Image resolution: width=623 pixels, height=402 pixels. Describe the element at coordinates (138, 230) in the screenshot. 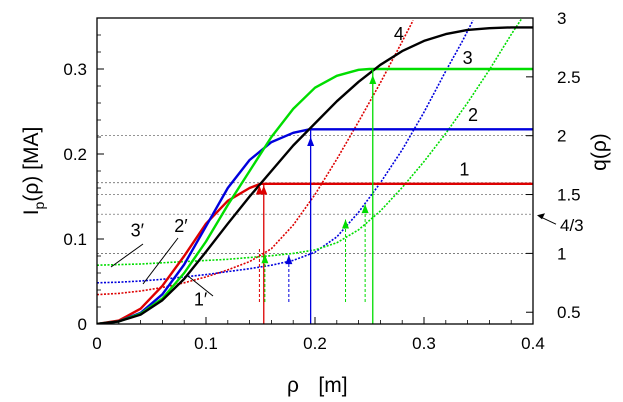

I see `curve-label-3′: 3′` at that location.